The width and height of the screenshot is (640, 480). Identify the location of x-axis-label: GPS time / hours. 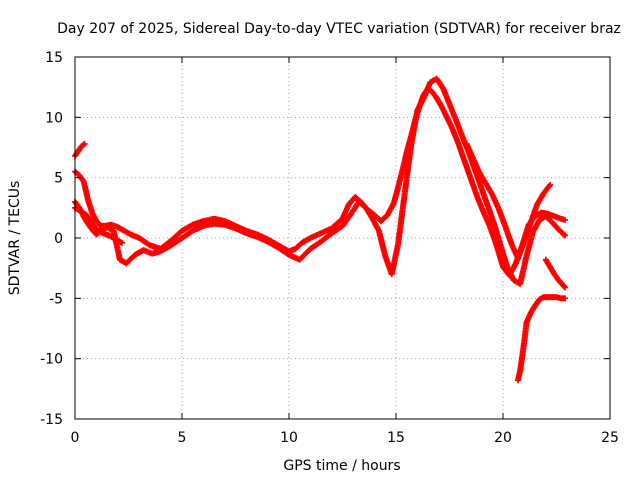
(341, 466).